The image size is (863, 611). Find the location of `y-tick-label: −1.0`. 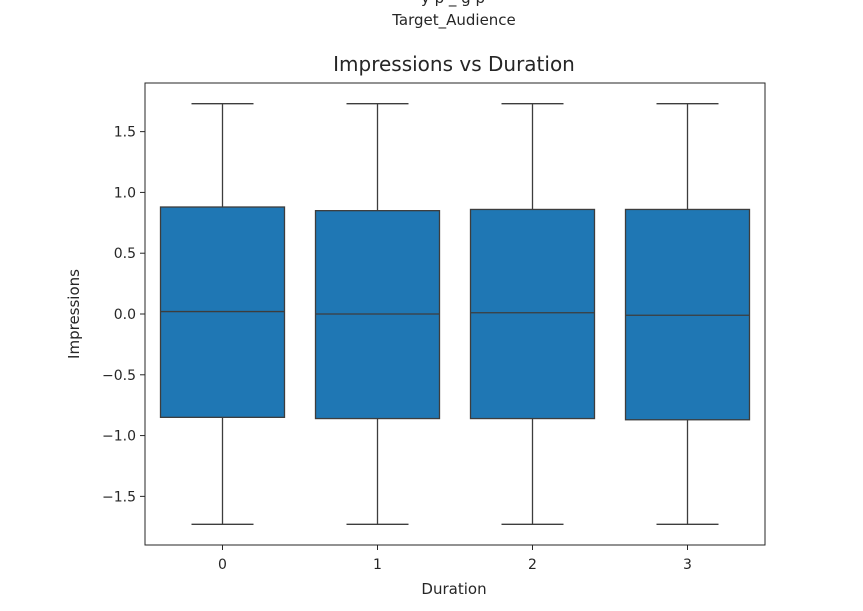

y-tick-label: −1.0 is located at coordinates (119, 437).